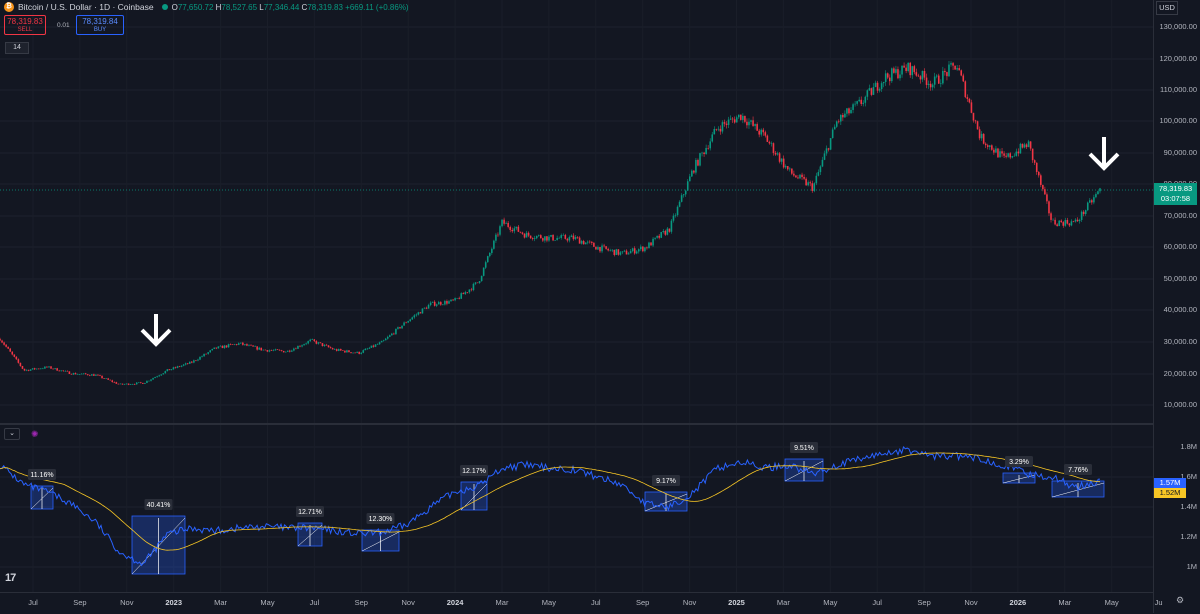  Describe the element at coordinates (17, 48) in the screenshot. I see `indicator-count-toggle: 14` at that location.